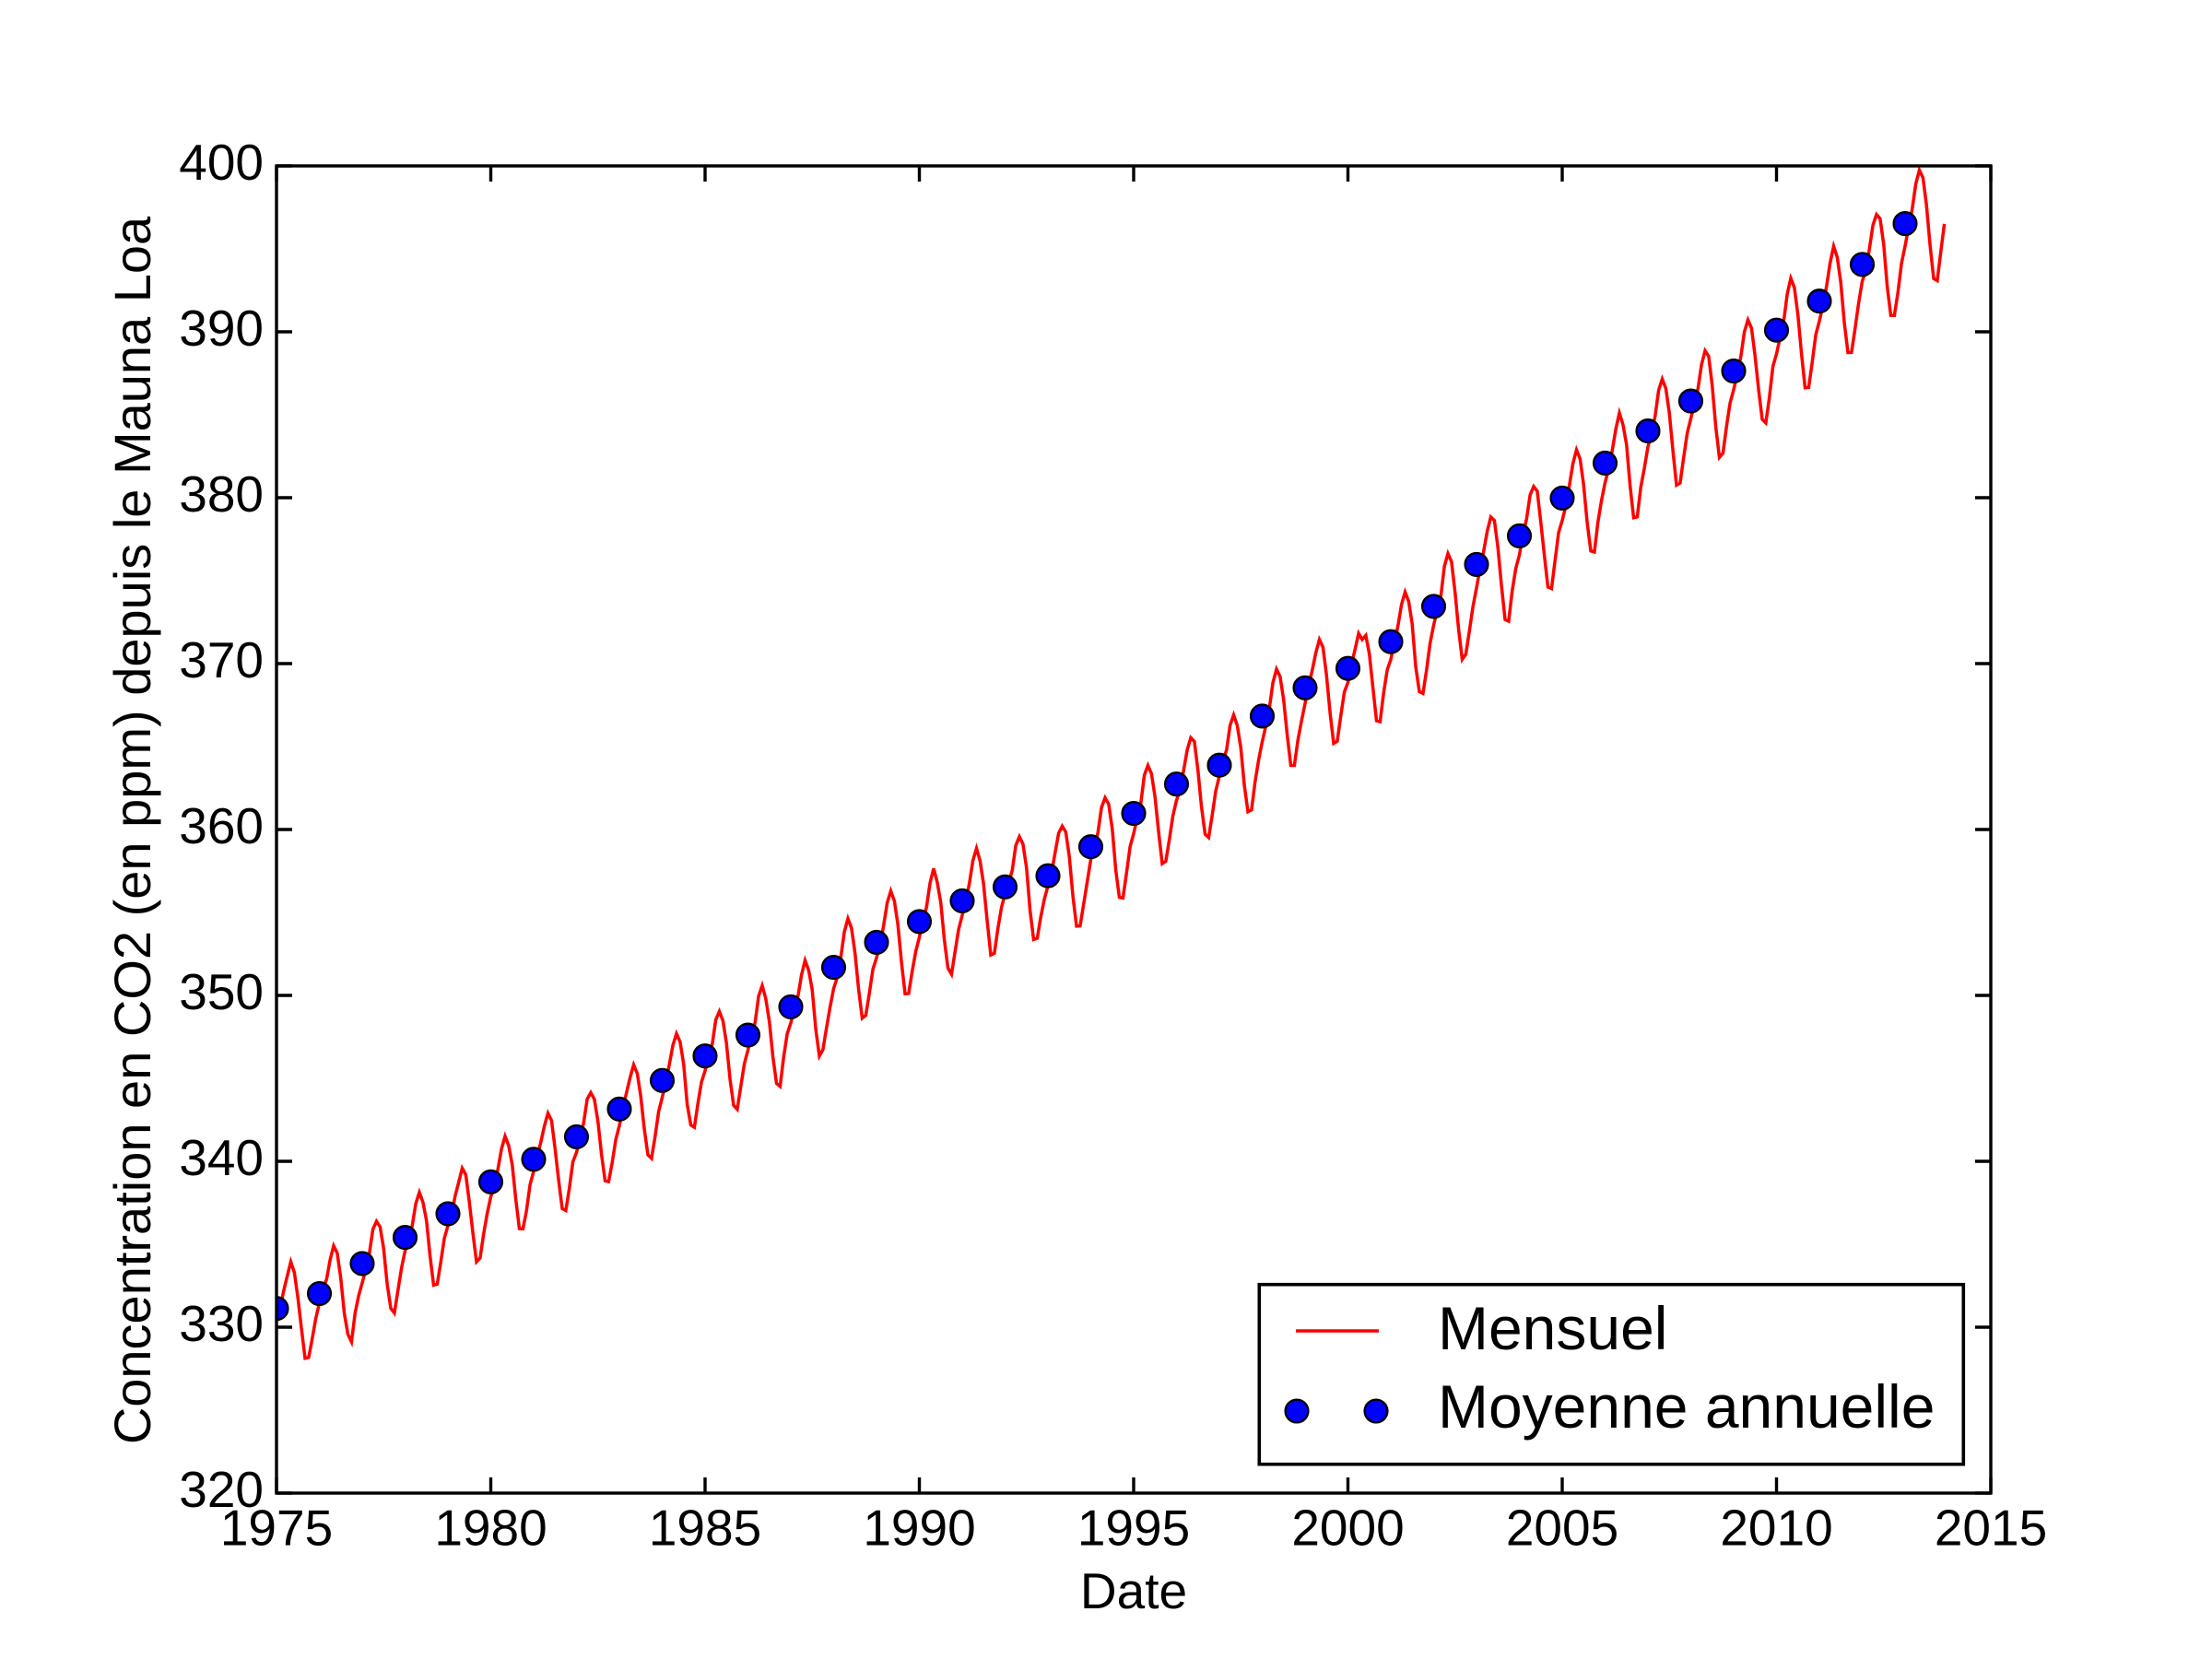 The width and height of the screenshot is (2212, 1659). What do you see at coordinates (1133, 1528) in the screenshot?
I see `svg-text: 1995` at bounding box center [1133, 1528].